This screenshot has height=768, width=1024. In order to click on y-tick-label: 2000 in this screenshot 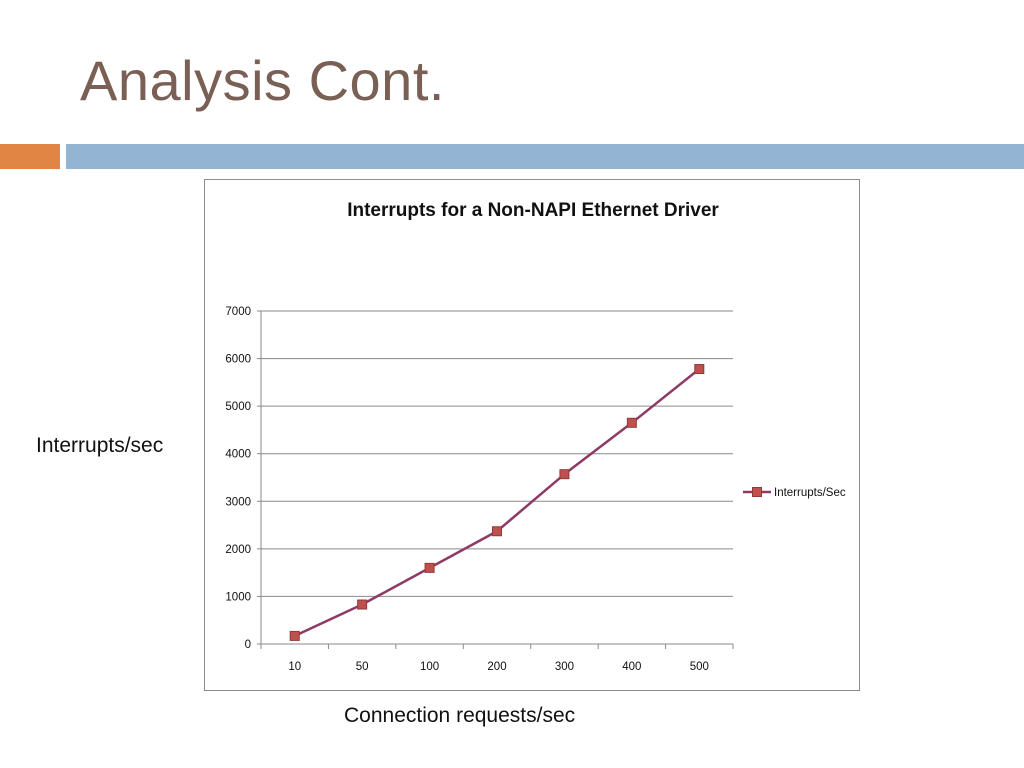, I will do `click(238, 550)`.